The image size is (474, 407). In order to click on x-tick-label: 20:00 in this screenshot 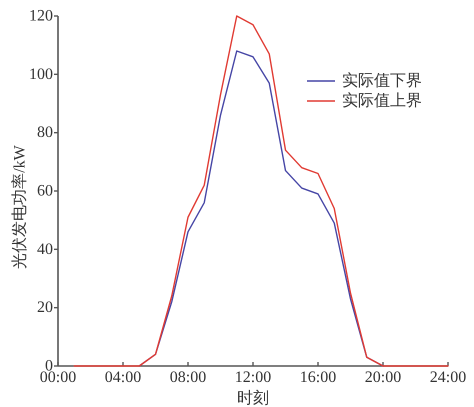, I will do `click(383, 377)`.